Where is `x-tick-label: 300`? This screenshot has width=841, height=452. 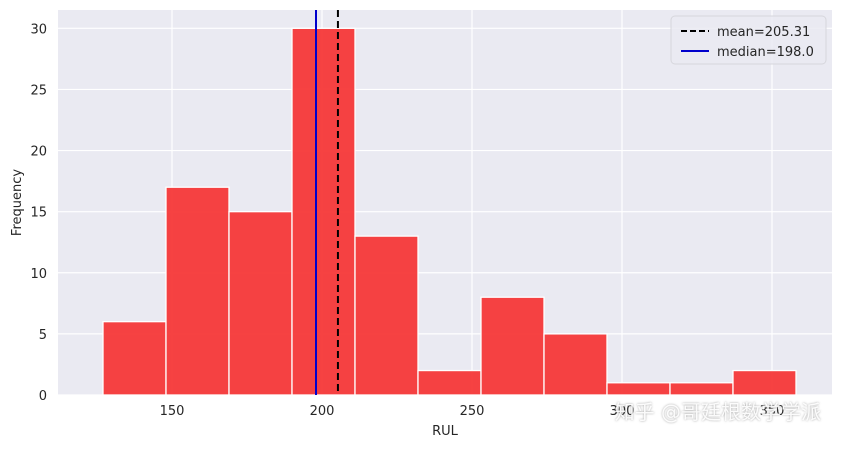
x-tick-label: 300 is located at coordinates (622, 411).